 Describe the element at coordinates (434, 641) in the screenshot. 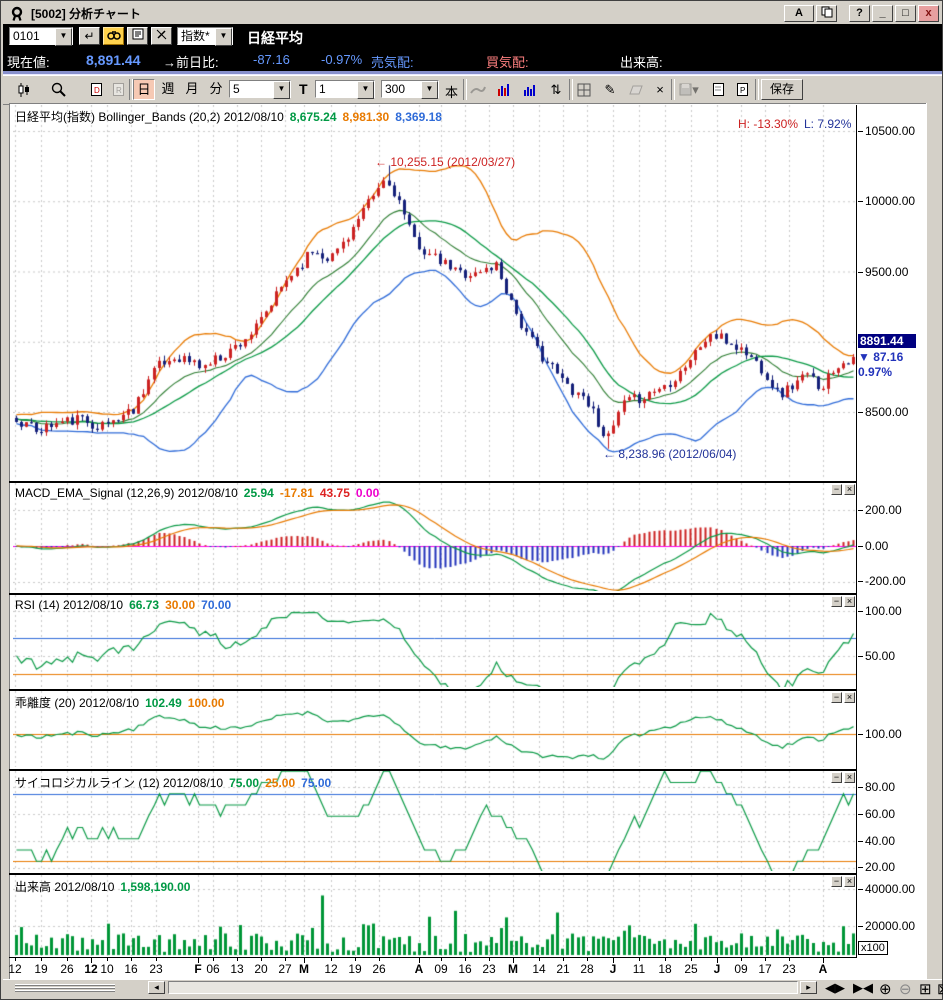

I see `rsi-chart` at that location.